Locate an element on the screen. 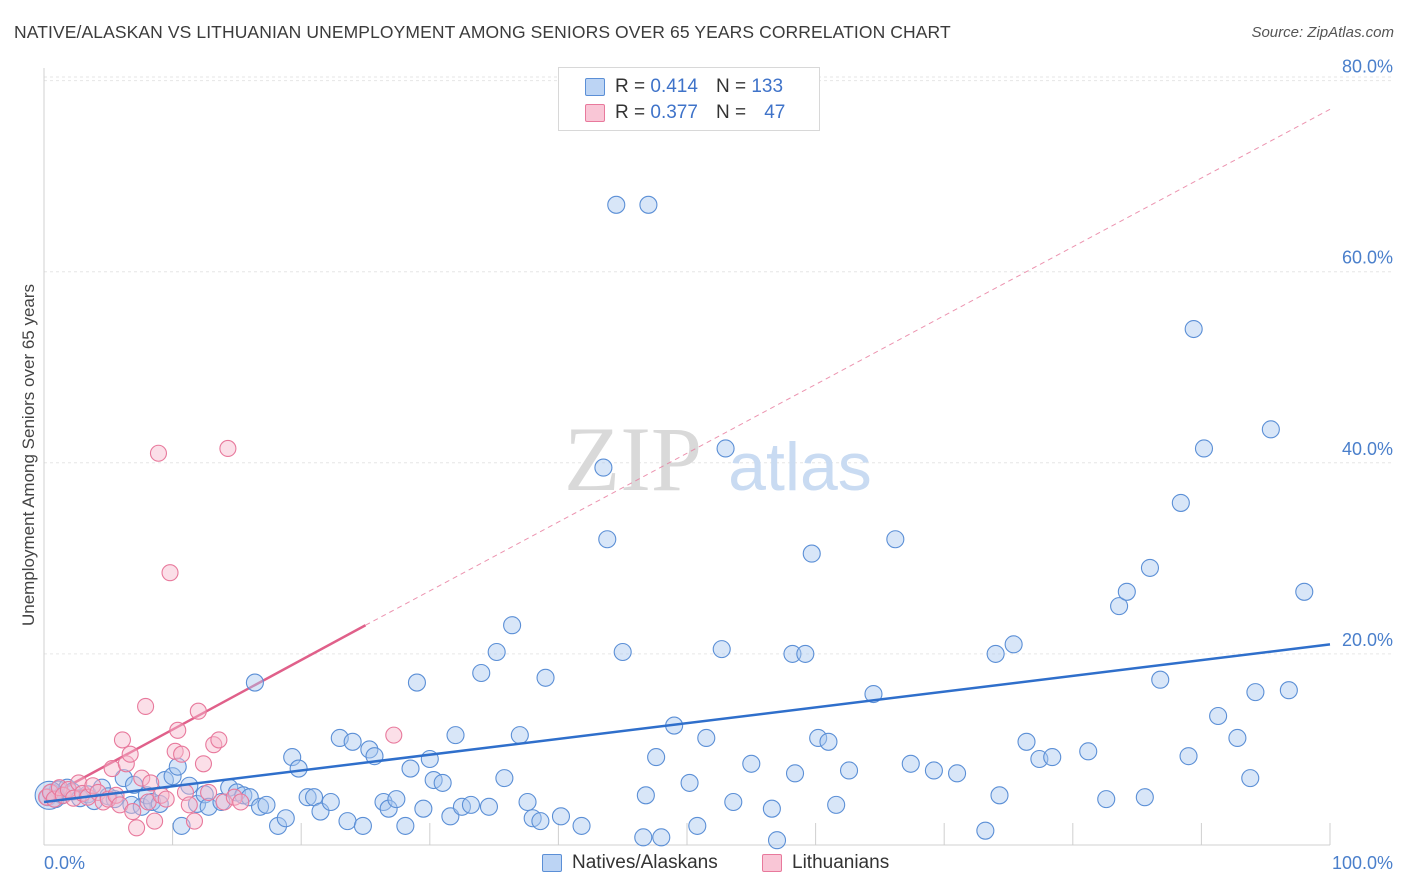 This screenshot has height=892, width=1406. chart-source: Source: ZipAtlas.com is located at coordinates (1322, 32).